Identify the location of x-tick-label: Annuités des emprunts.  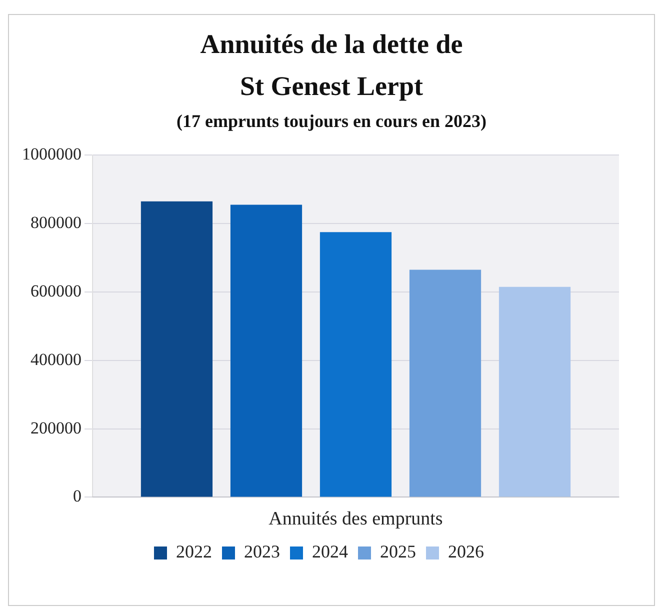
(355, 519).